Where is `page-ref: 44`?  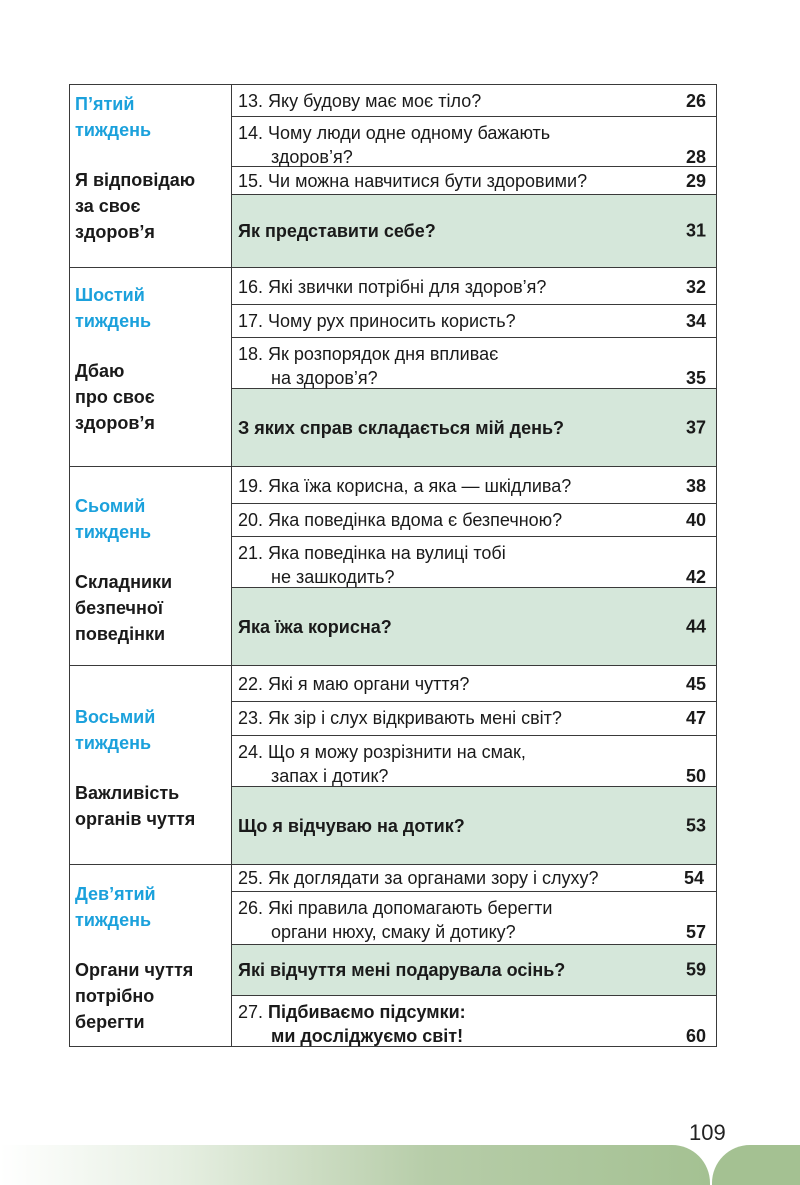 page-ref: 44 is located at coordinates (695, 626).